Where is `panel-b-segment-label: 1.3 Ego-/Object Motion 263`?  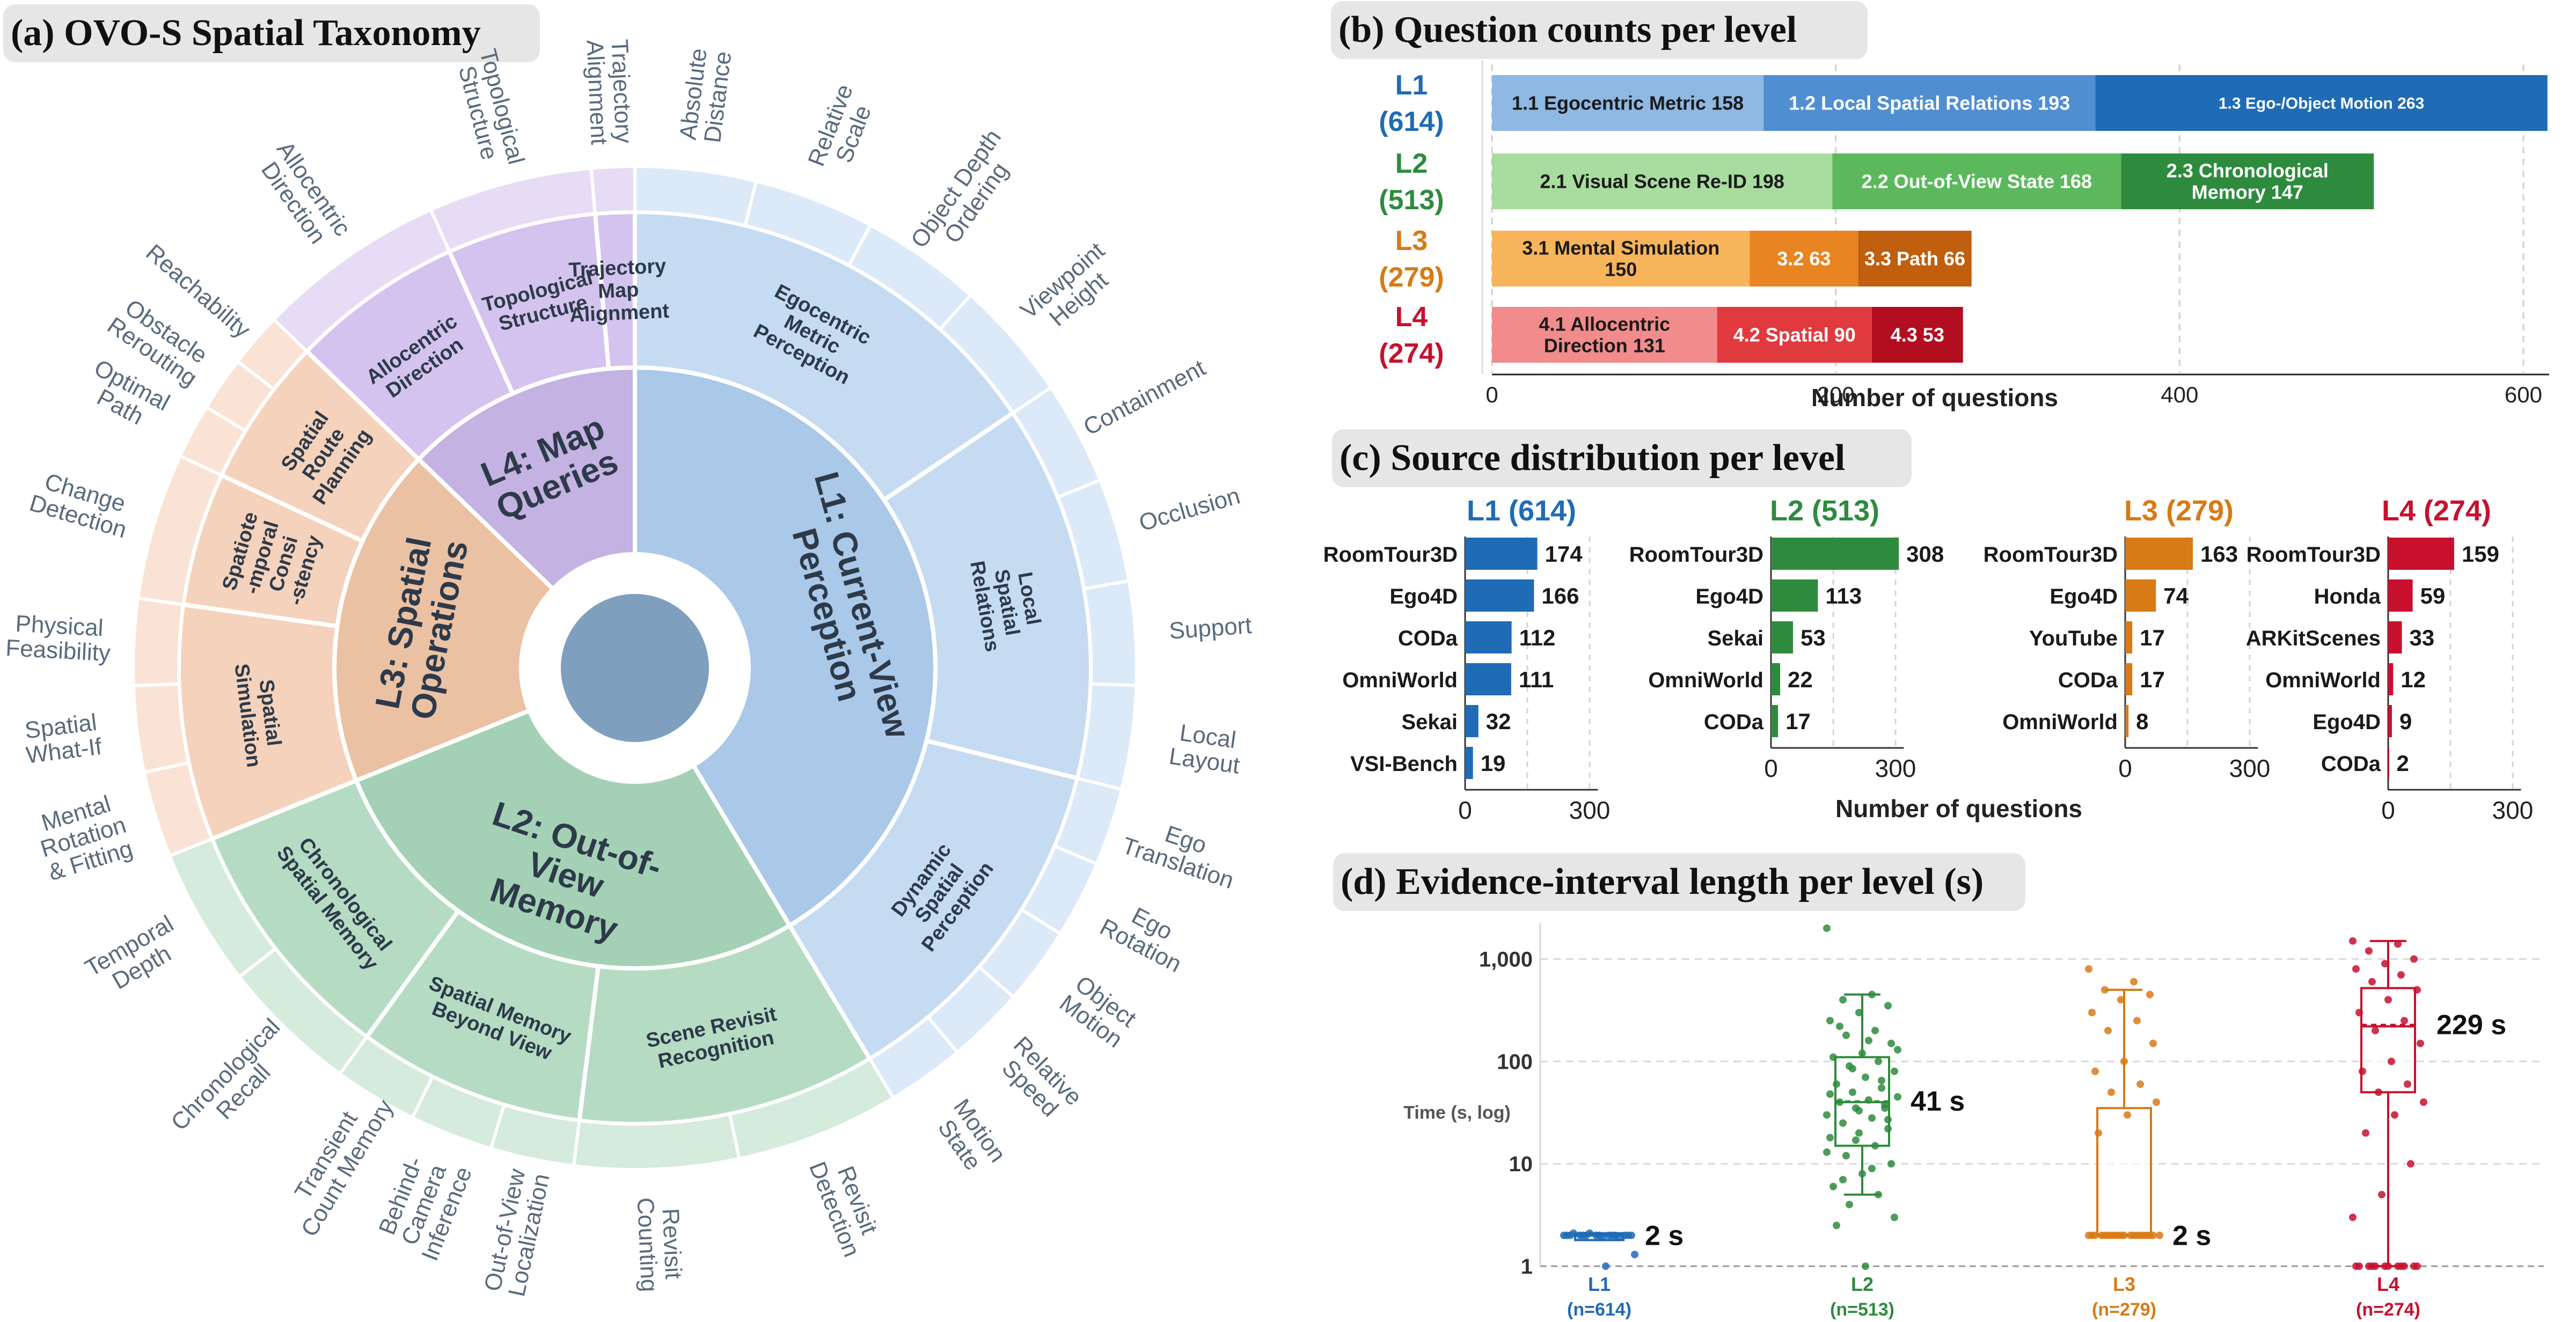
panel-b-segment-label: 1.3 Ego-/Object Motion 263 is located at coordinates (2321, 104).